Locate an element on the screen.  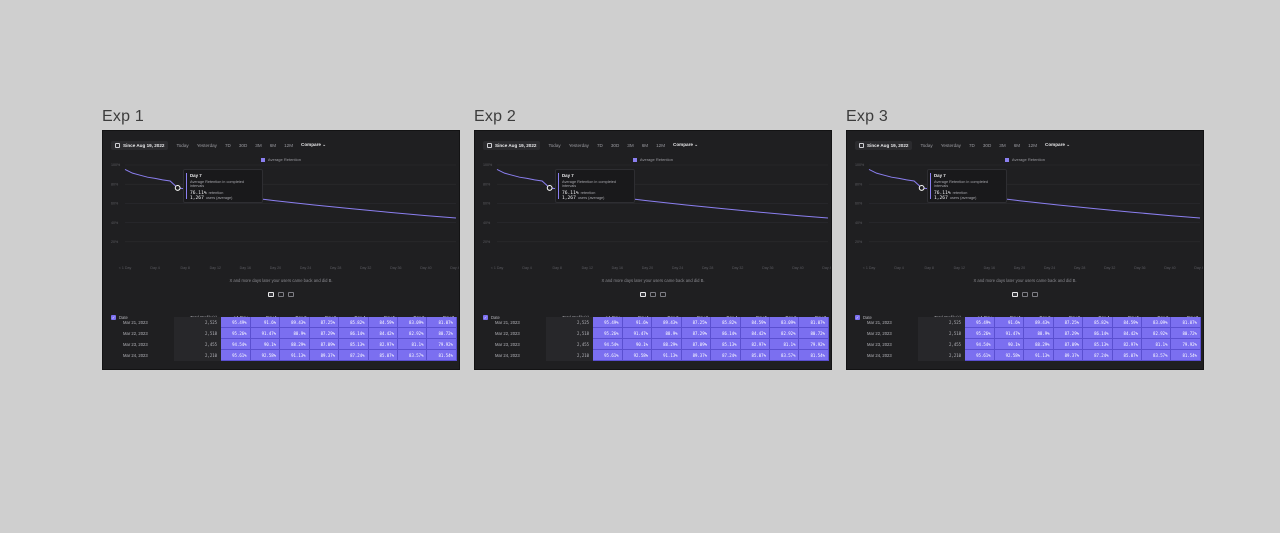
retention-cell: 95.49% is located at coordinates (980, 322).